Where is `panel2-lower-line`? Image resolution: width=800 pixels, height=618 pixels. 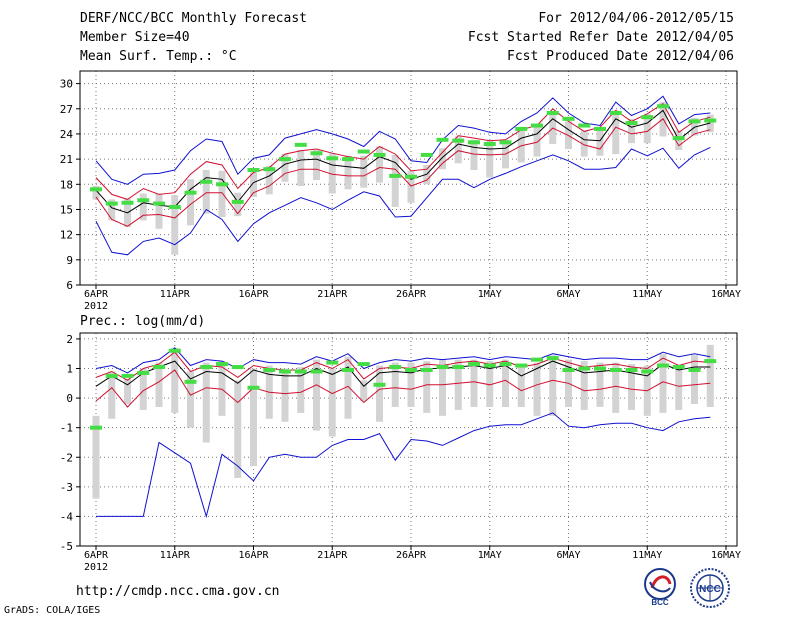 panel2-lower-line is located at coordinates (403, 388).